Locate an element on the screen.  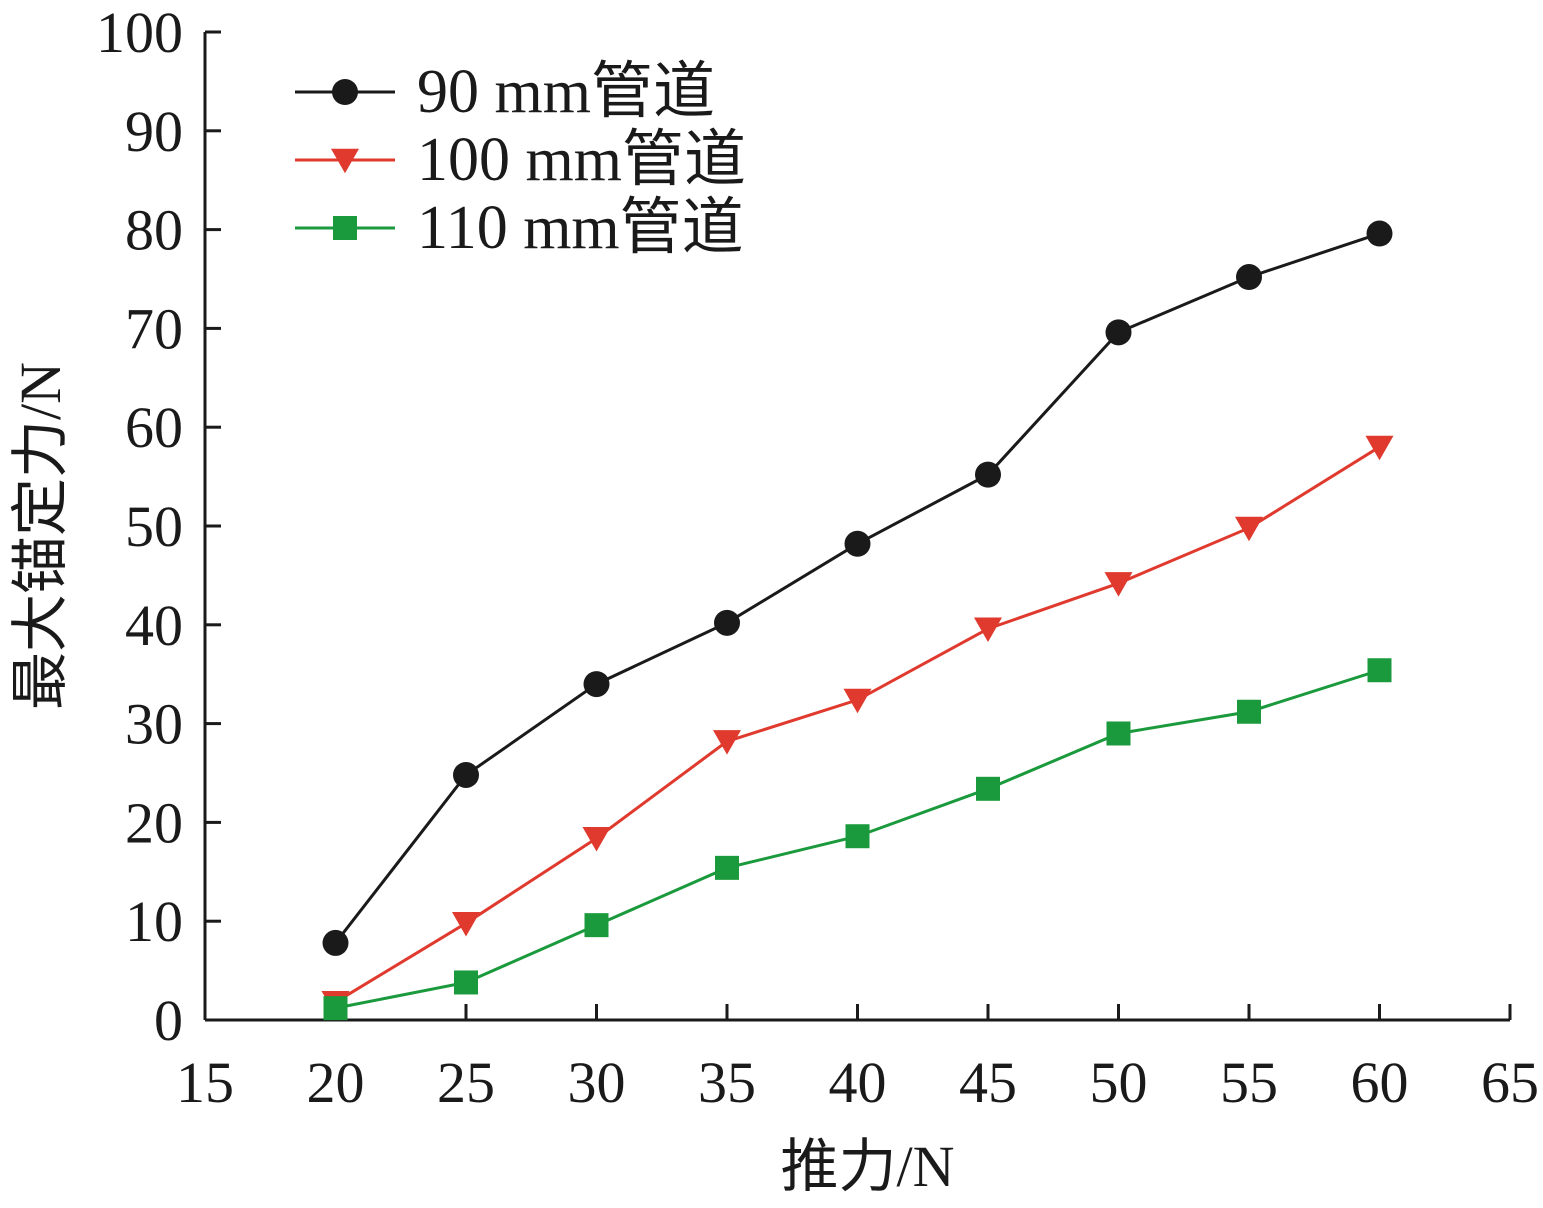
y-tick-label: 40 is located at coordinates (154, 625).